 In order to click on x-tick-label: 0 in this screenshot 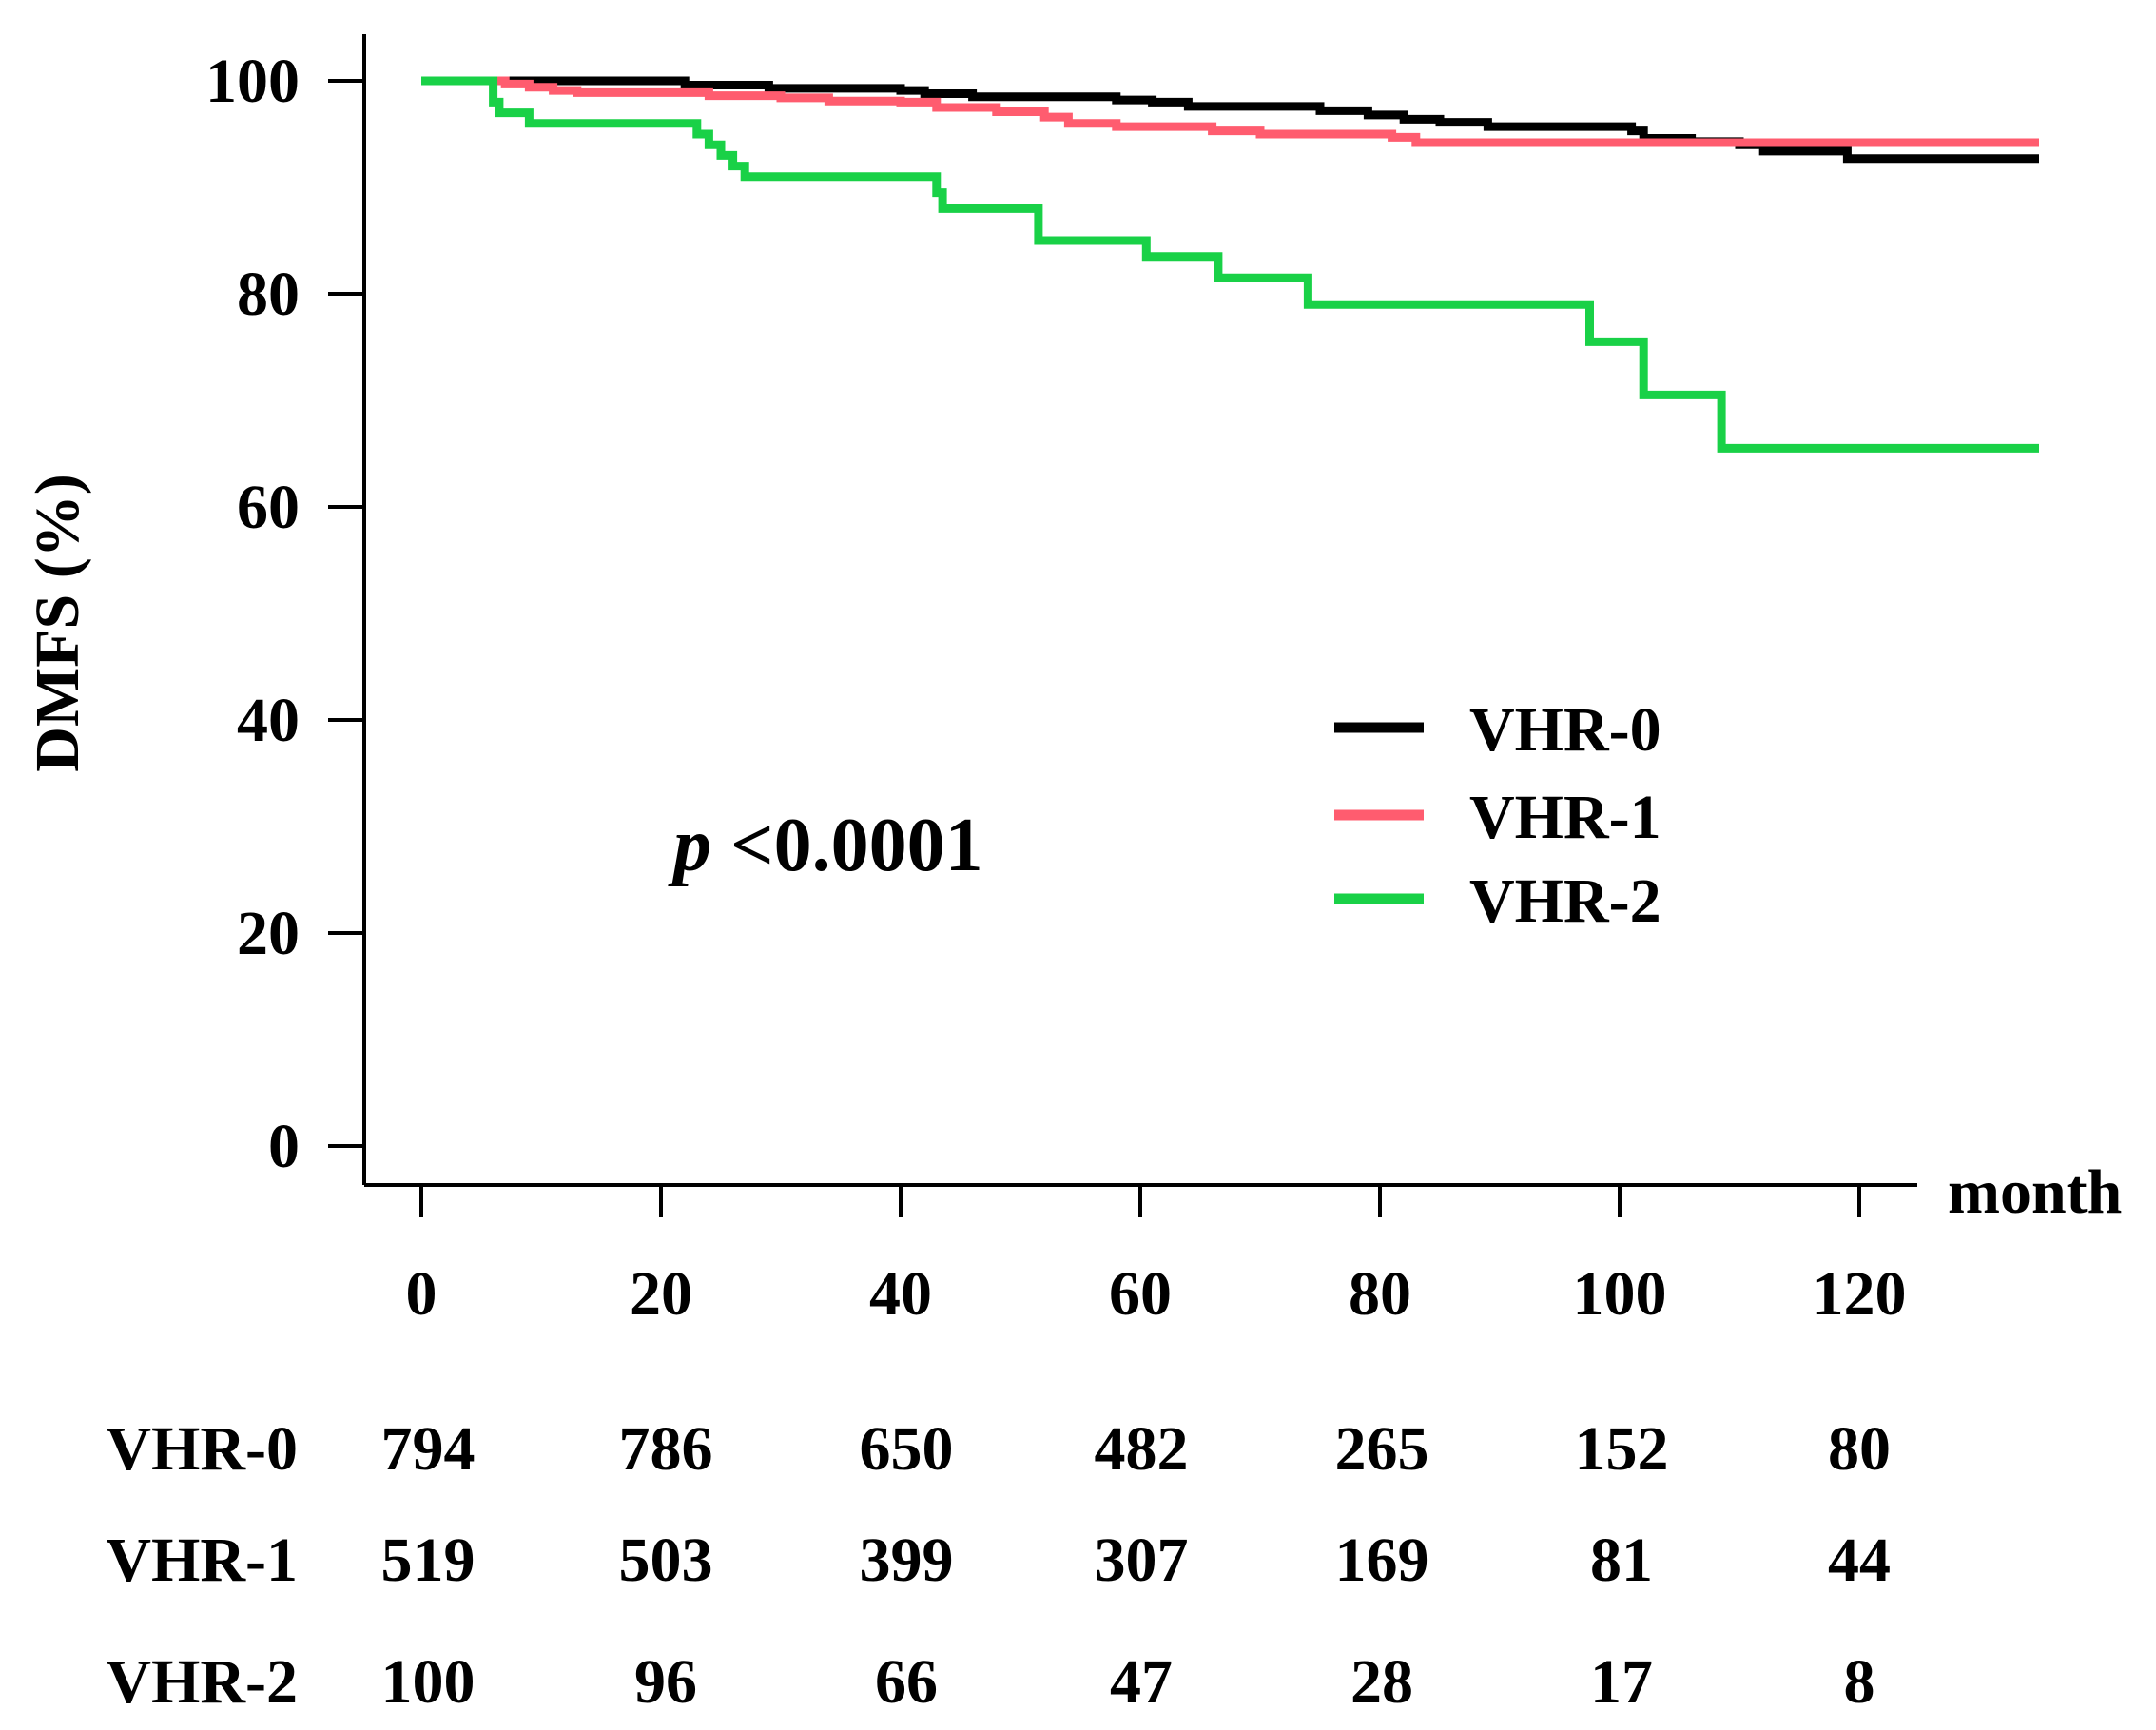, I will do `click(421, 1294)`.